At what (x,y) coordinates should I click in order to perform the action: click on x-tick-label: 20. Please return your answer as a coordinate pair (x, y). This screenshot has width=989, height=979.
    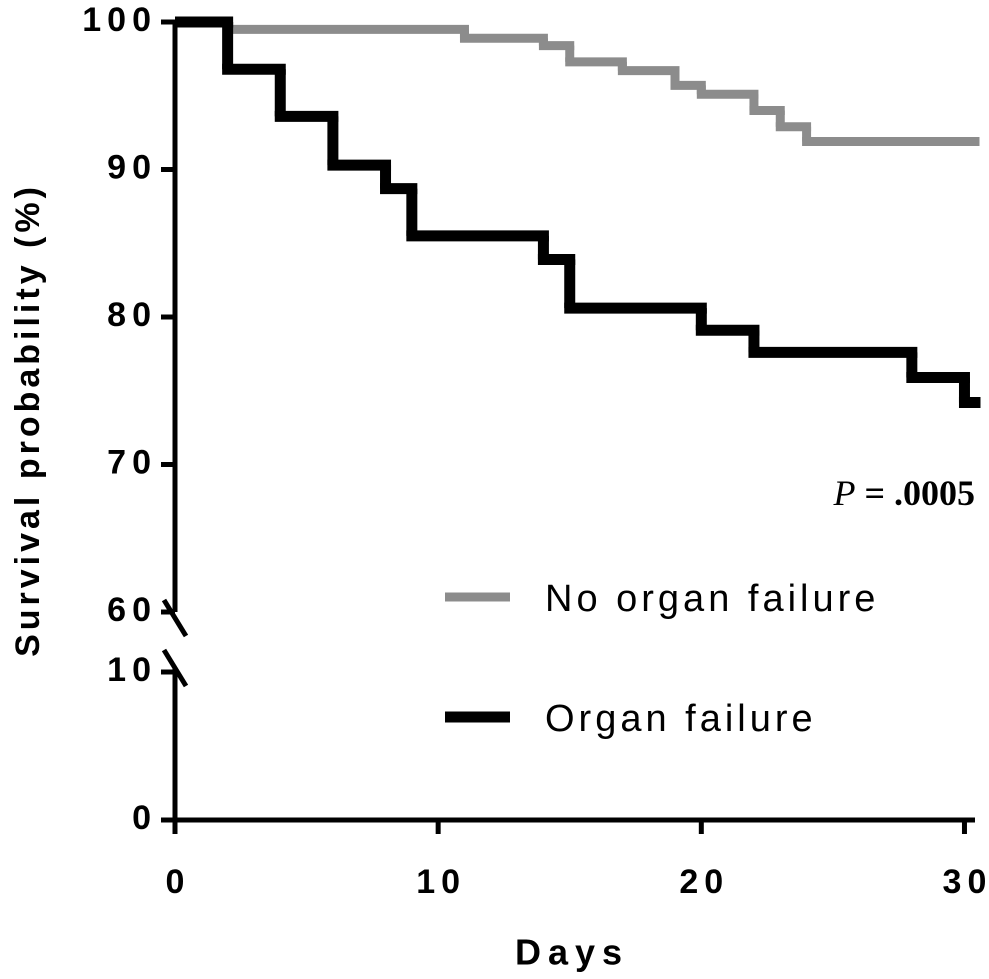
    Looking at the image, I should click on (704, 882).